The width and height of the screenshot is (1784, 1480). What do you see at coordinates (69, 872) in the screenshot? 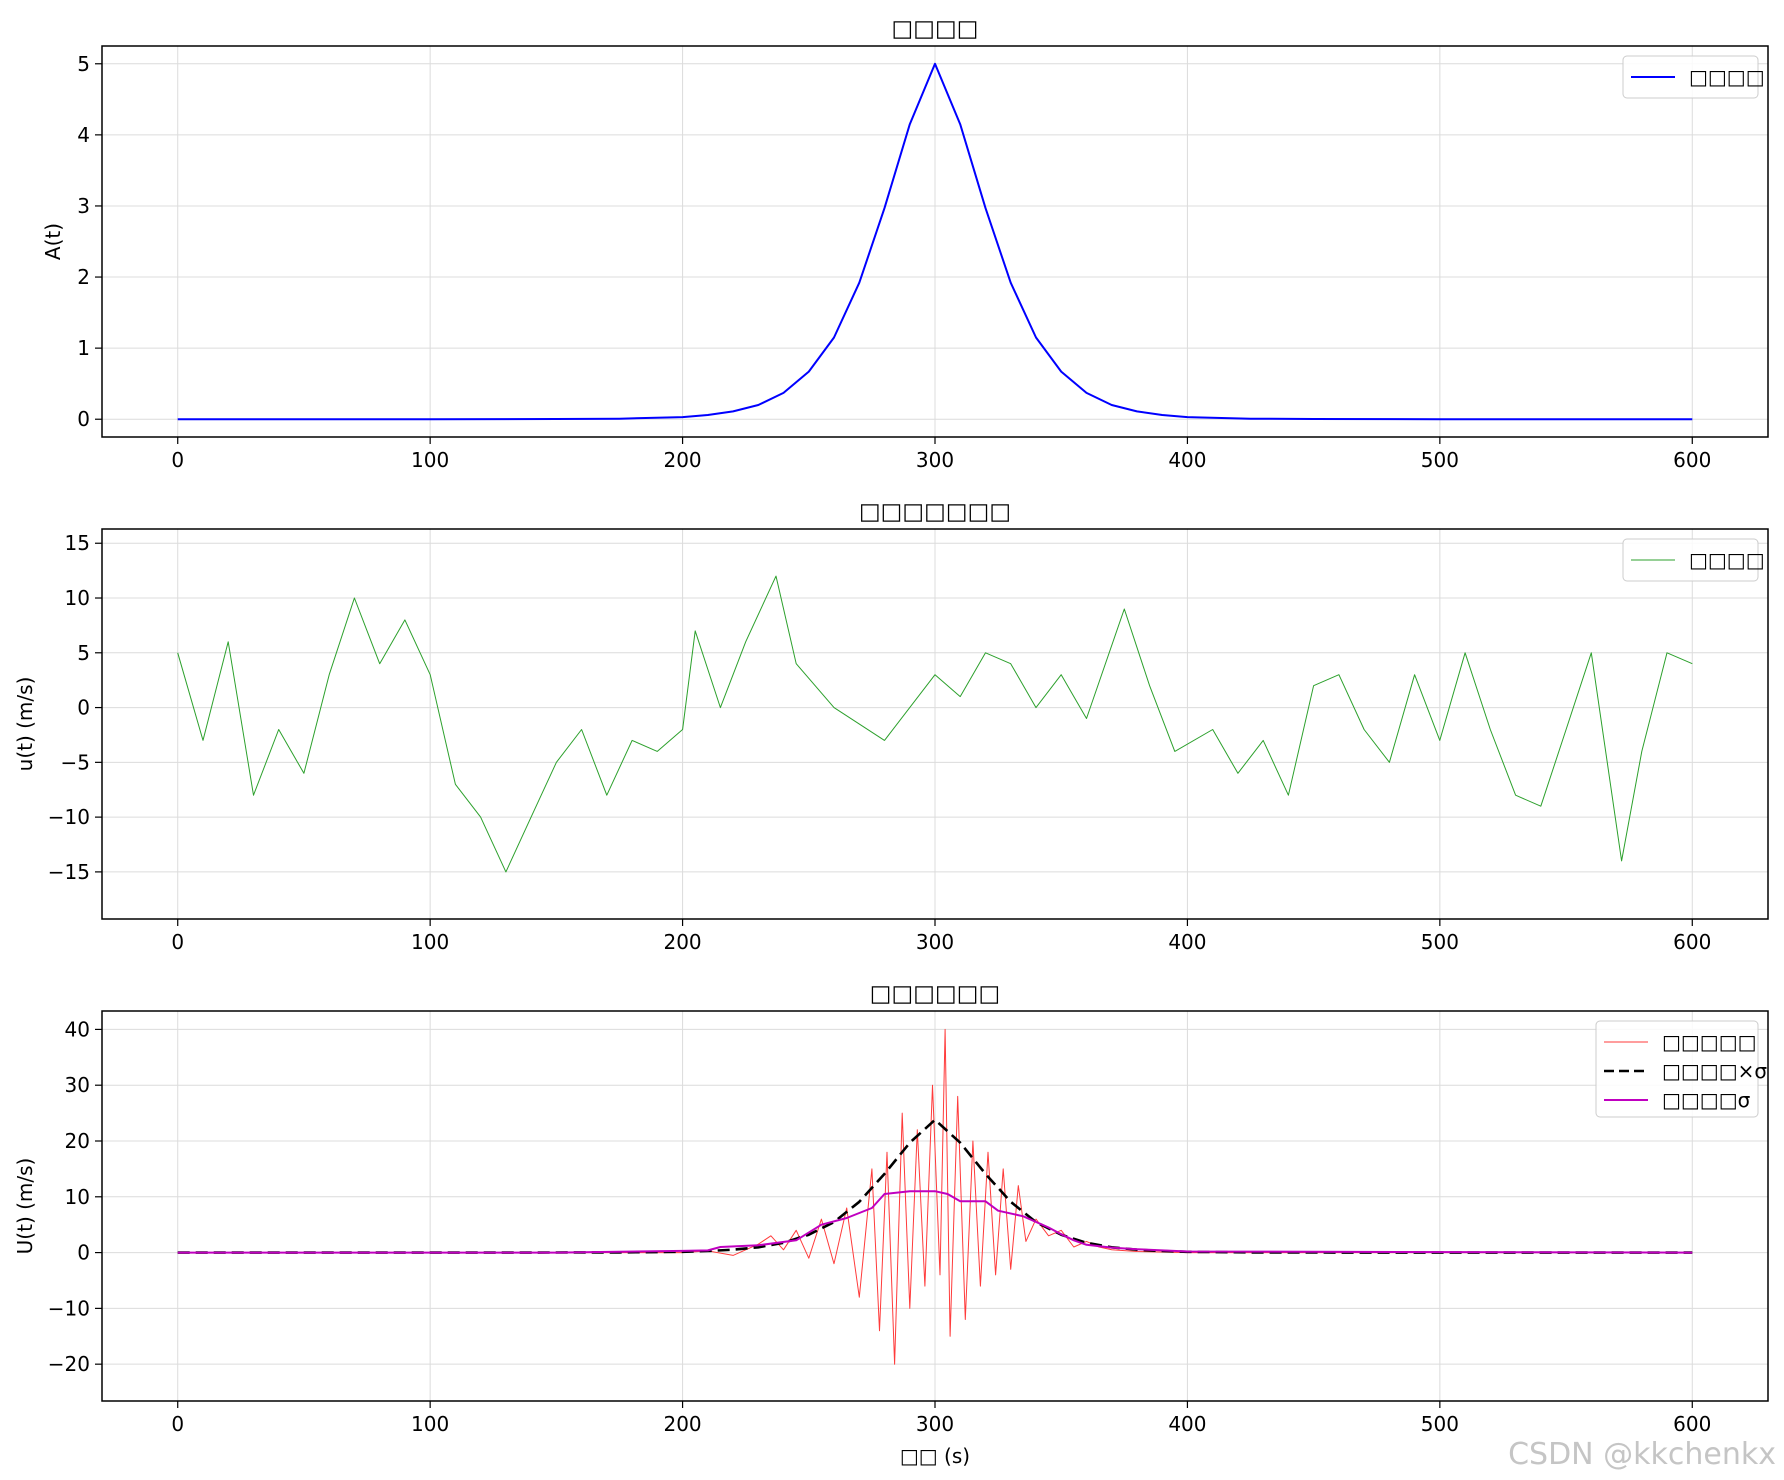
I see `y-tick-label: −15` at bounding box center [69, 872].